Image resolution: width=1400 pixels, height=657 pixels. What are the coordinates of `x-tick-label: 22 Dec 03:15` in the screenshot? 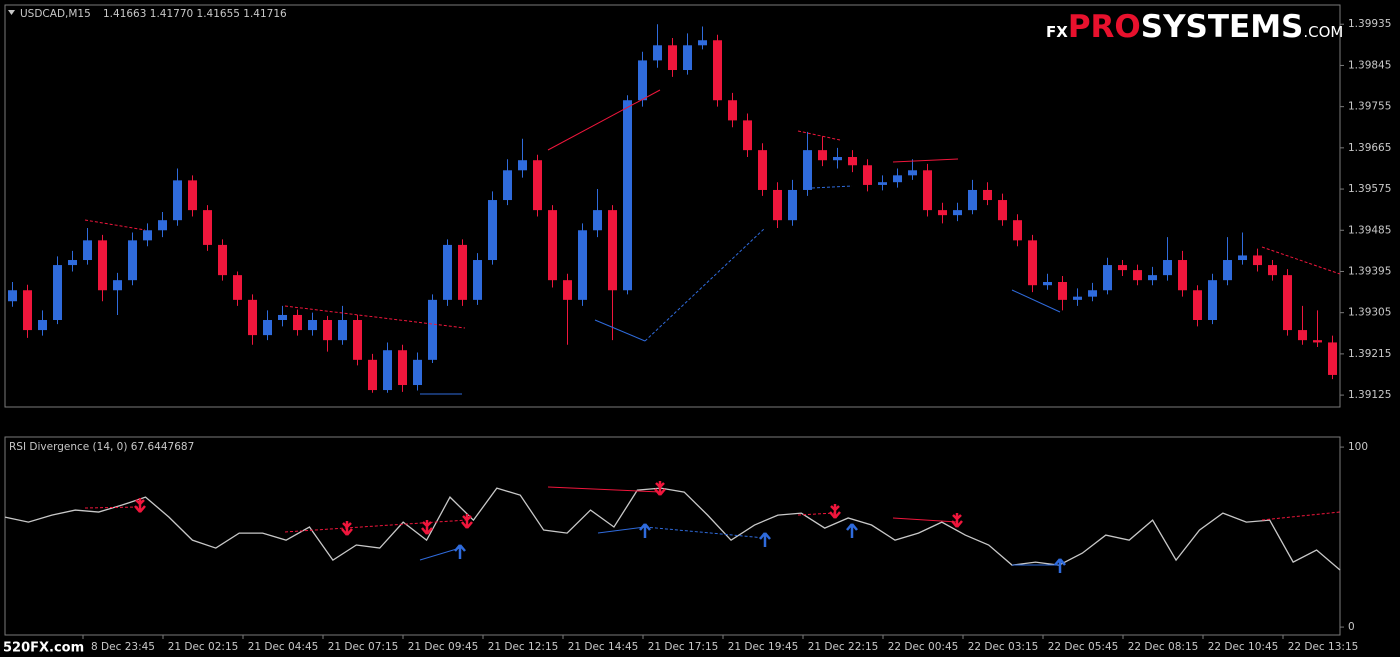 It's located at (1003, 647).